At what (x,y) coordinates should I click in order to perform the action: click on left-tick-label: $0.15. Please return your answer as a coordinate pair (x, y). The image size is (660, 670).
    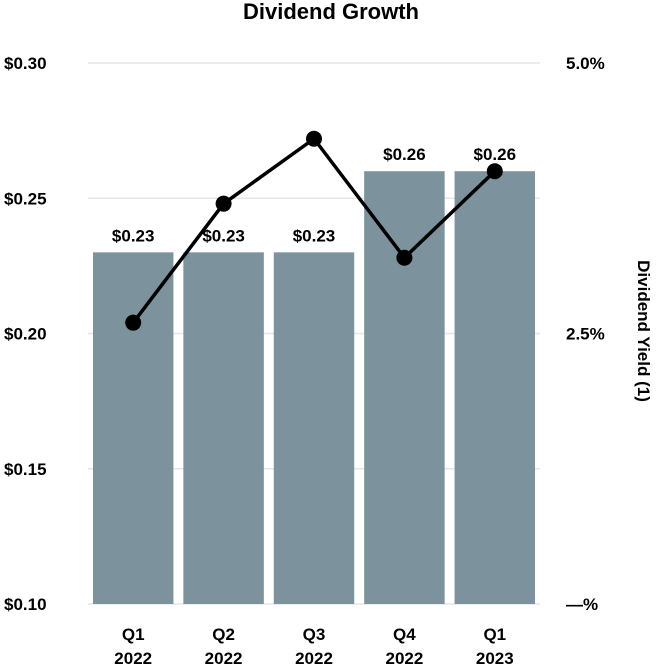
    Looking at the image, I should click on (25, 469).